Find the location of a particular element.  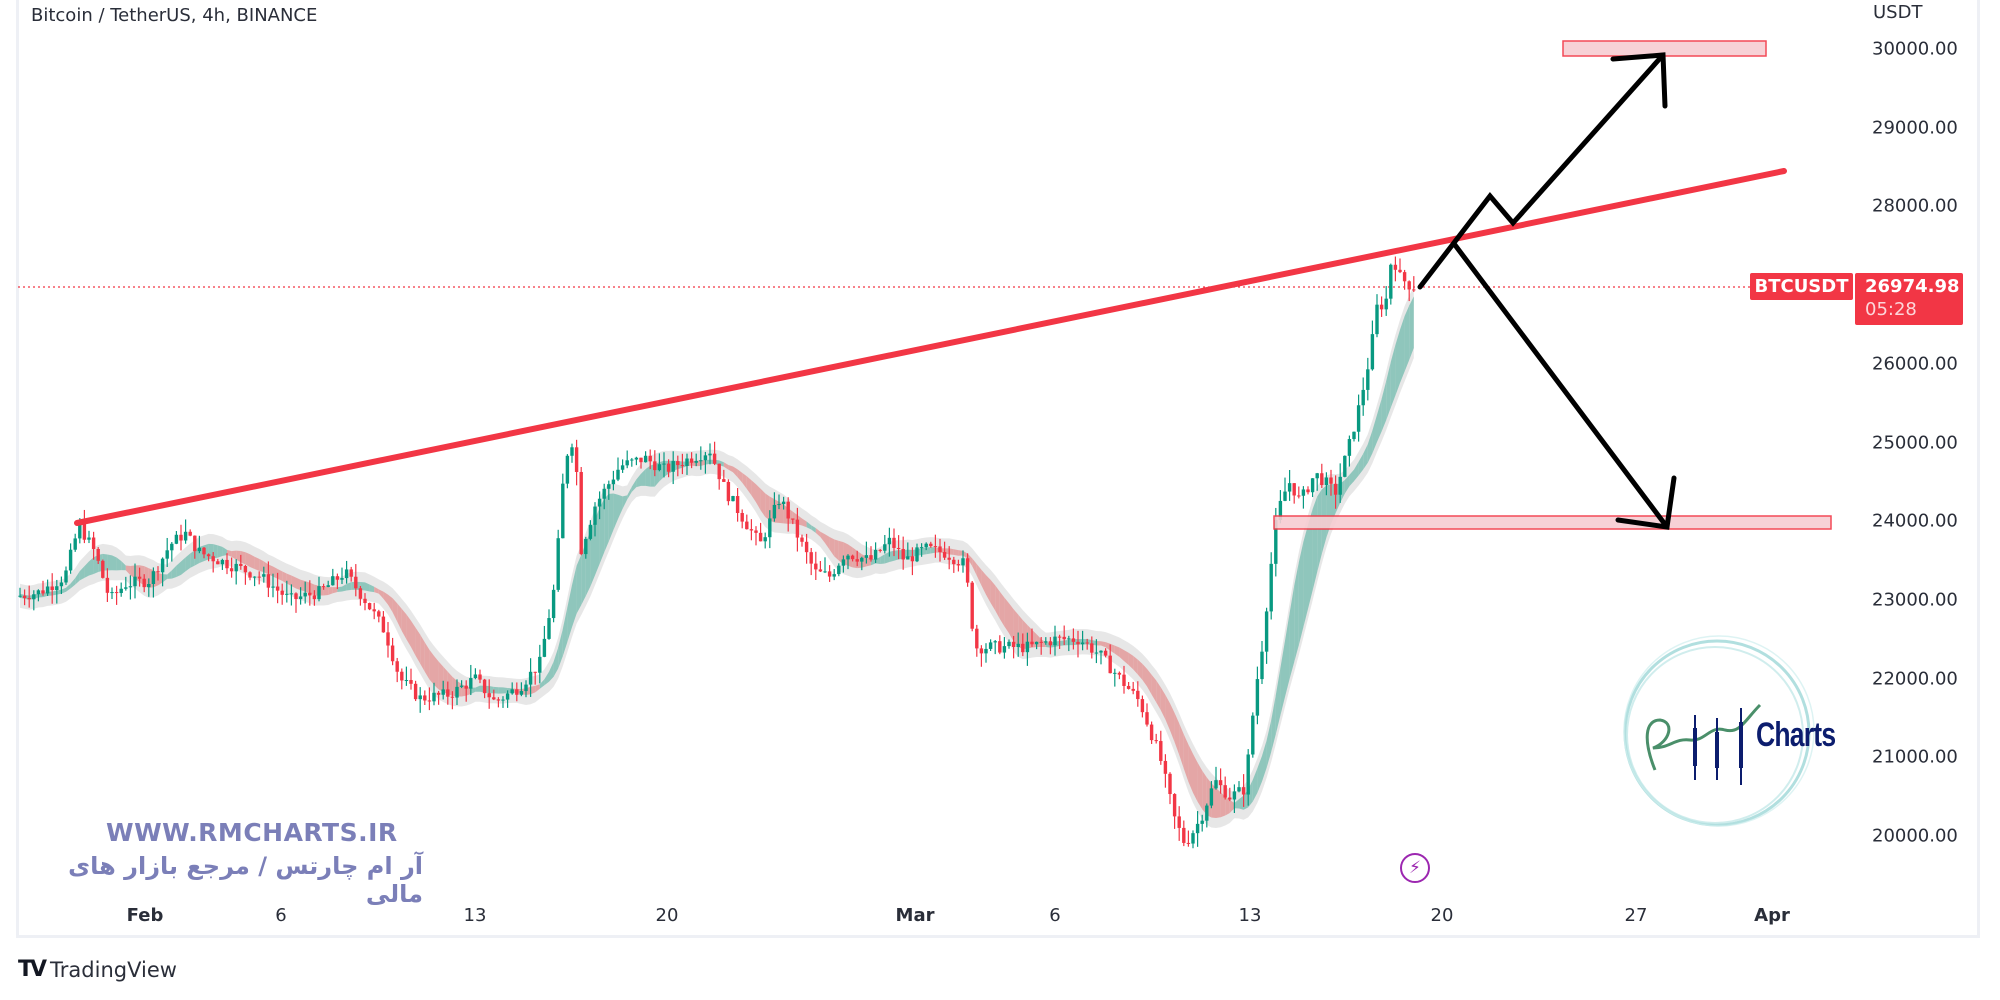

time-tick: Apr is located at coordinates (1772, 915).